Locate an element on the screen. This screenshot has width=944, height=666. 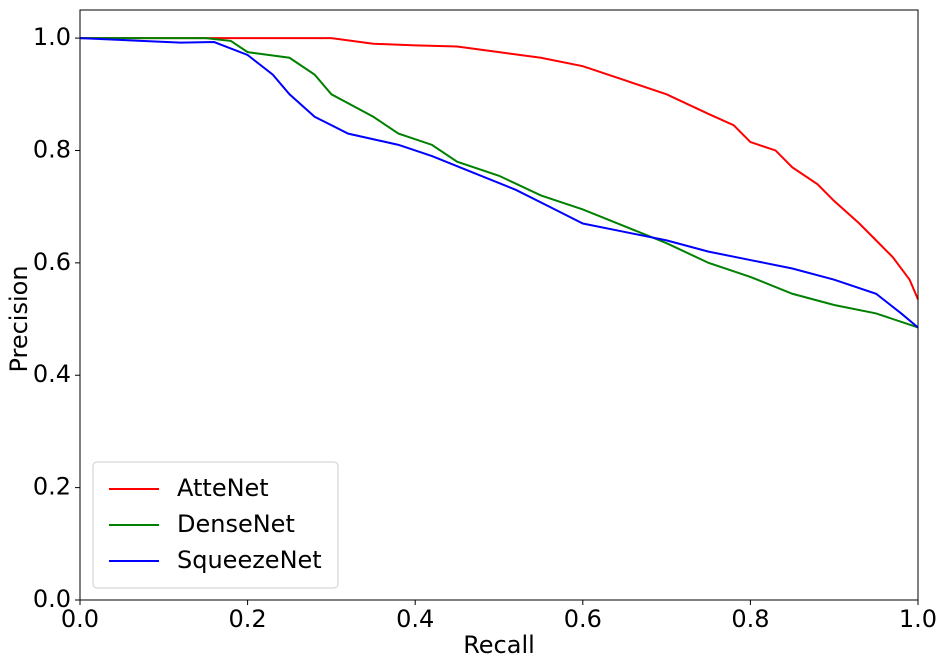
y-tick-label: 0.2 is located at coordinates (52, 487).